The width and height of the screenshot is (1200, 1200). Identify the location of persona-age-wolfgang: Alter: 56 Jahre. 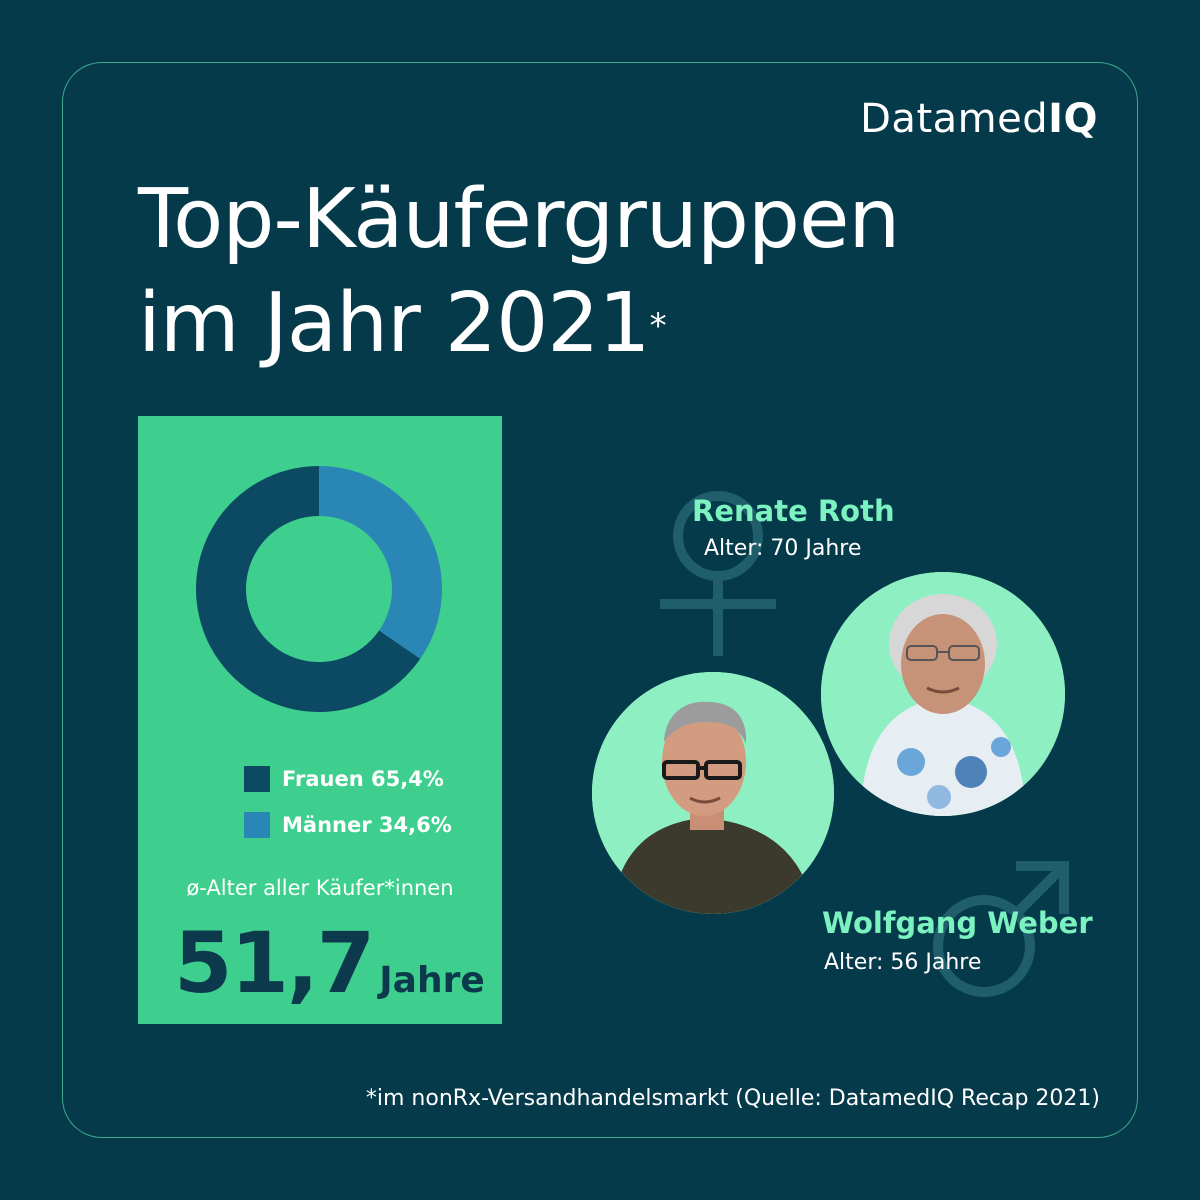
(903, 962).